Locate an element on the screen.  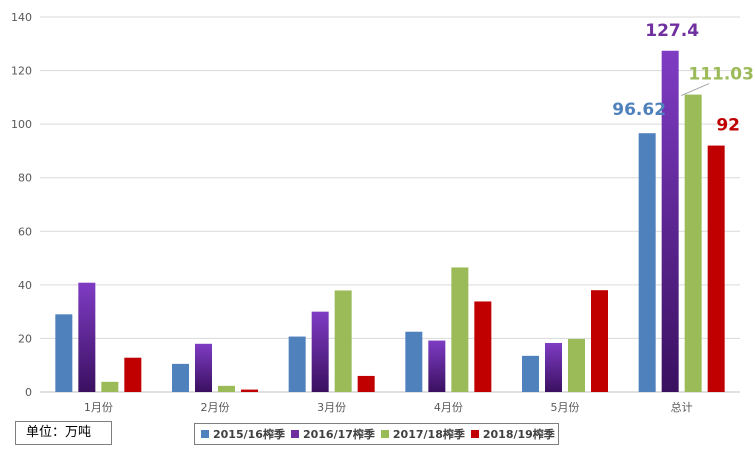
x-category-label: 2月份 is located at coordinates (215, 407).